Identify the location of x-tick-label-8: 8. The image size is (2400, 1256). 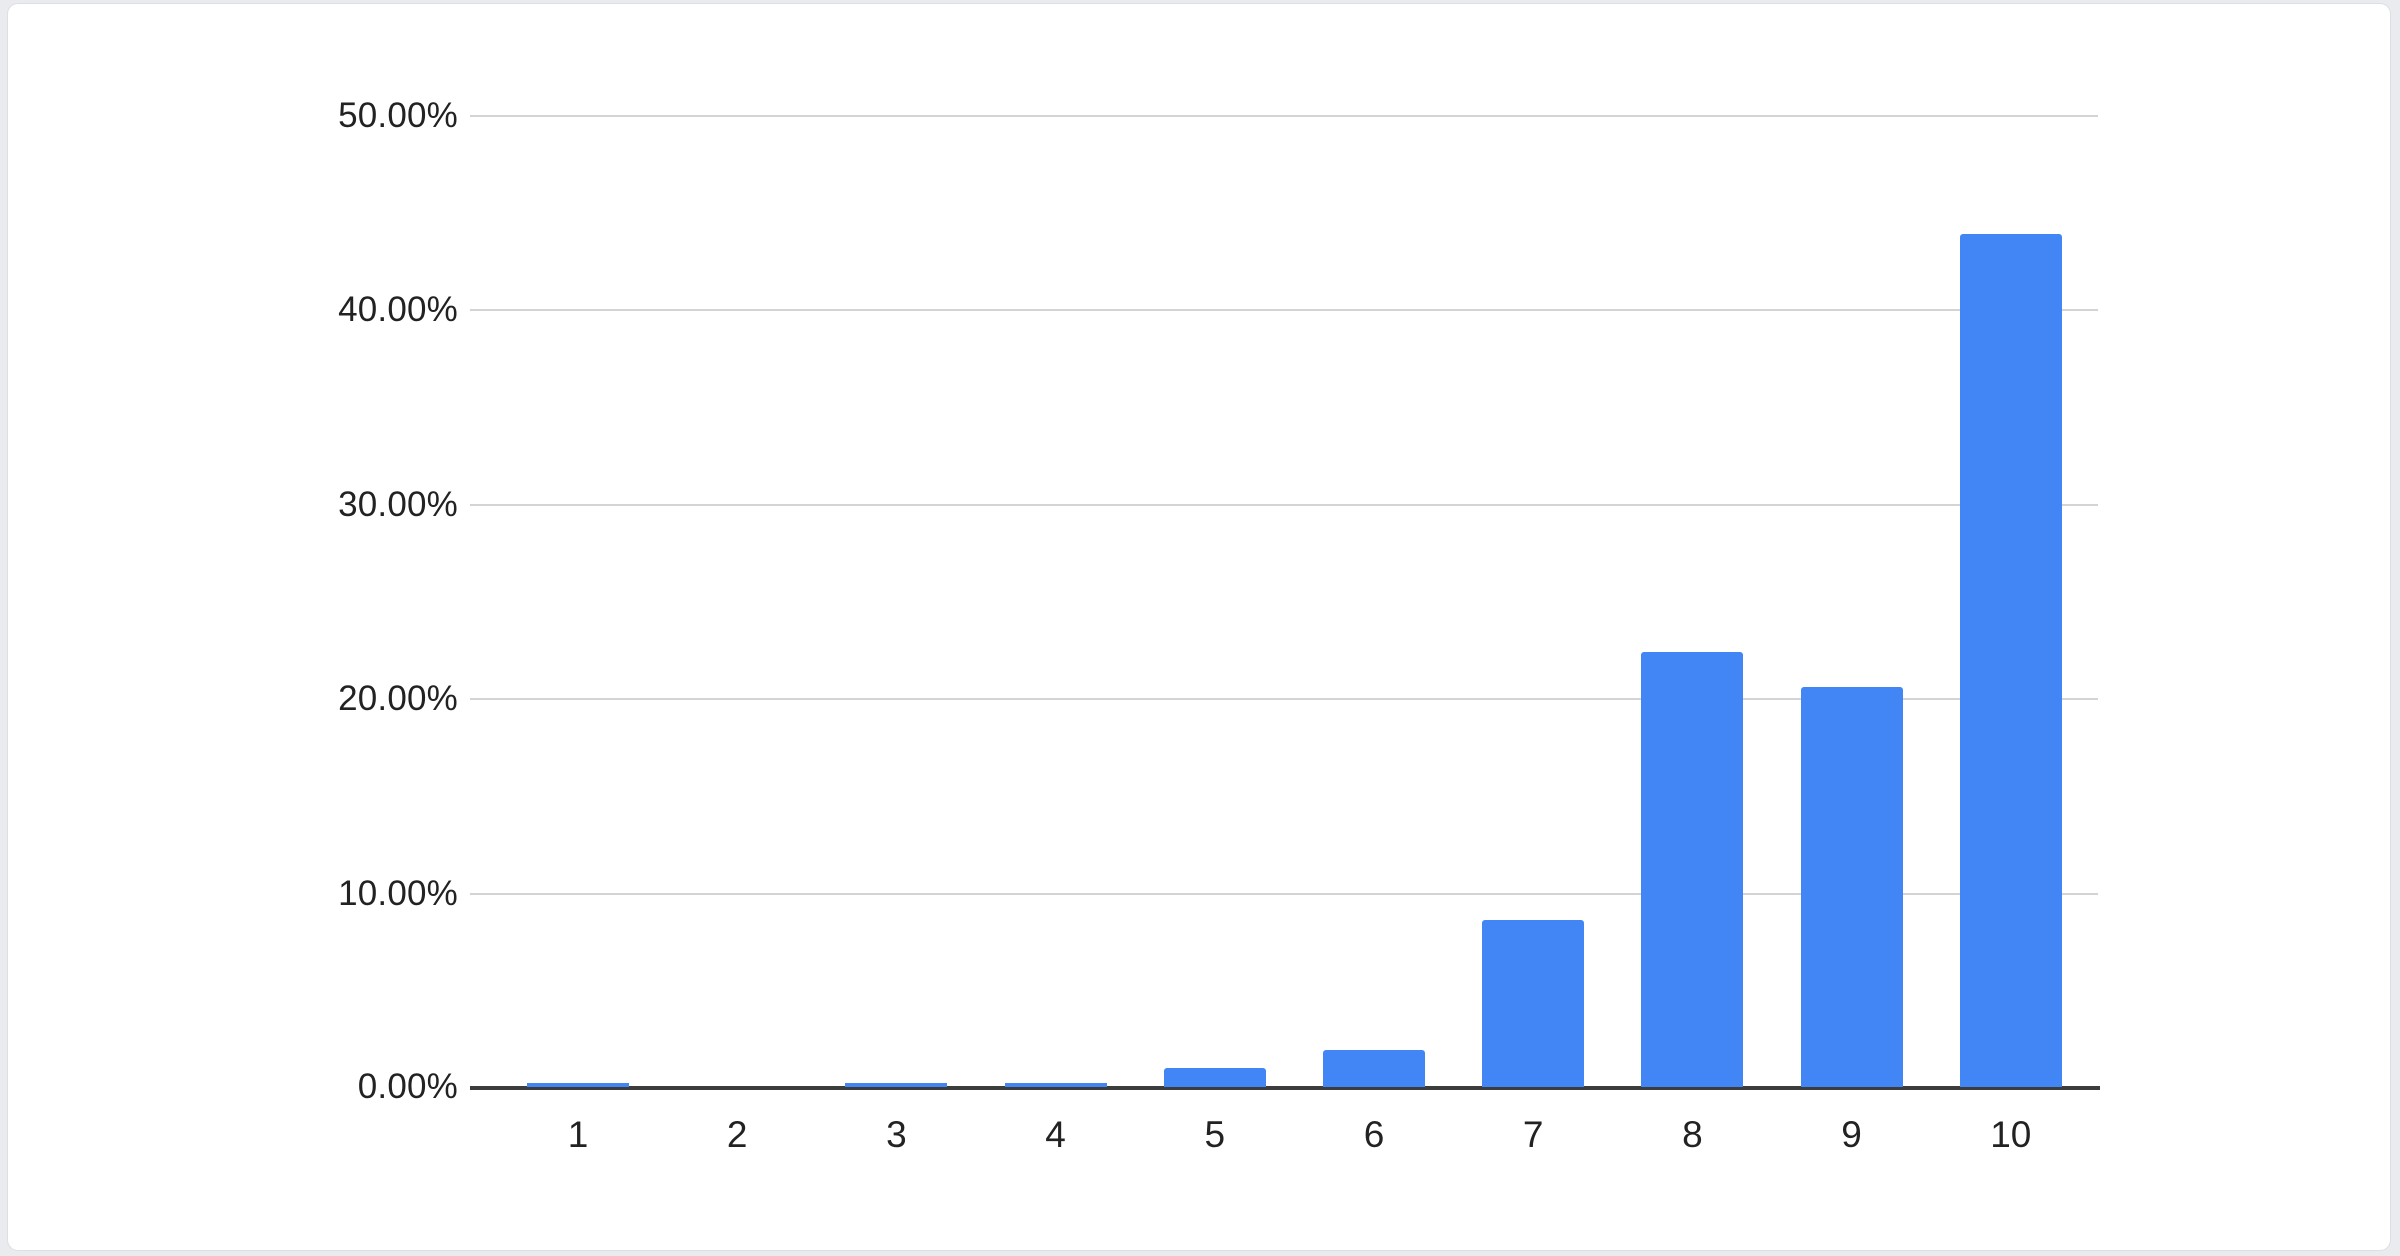
(1692, 1134).